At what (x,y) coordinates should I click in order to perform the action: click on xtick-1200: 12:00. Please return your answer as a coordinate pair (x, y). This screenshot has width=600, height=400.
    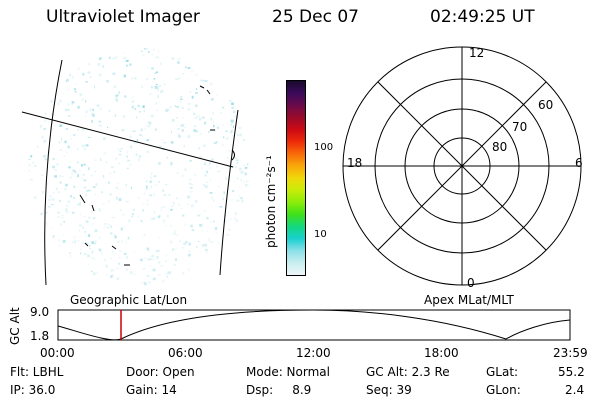
    Looking at the image, I should click on (313, 353).